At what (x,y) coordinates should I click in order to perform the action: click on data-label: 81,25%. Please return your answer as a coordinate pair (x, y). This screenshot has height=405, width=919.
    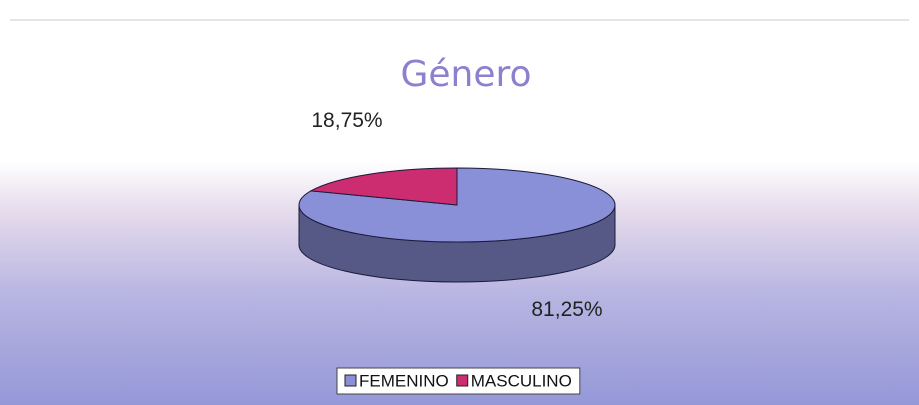
    Looking at the image, I should click on (566, 309).